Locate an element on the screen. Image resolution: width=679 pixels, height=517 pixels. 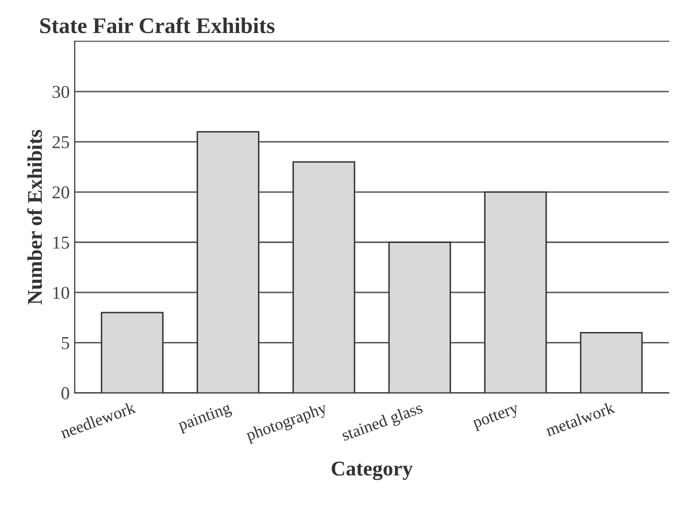
y-tick-label: 25 is located at coordinates (61, 142).